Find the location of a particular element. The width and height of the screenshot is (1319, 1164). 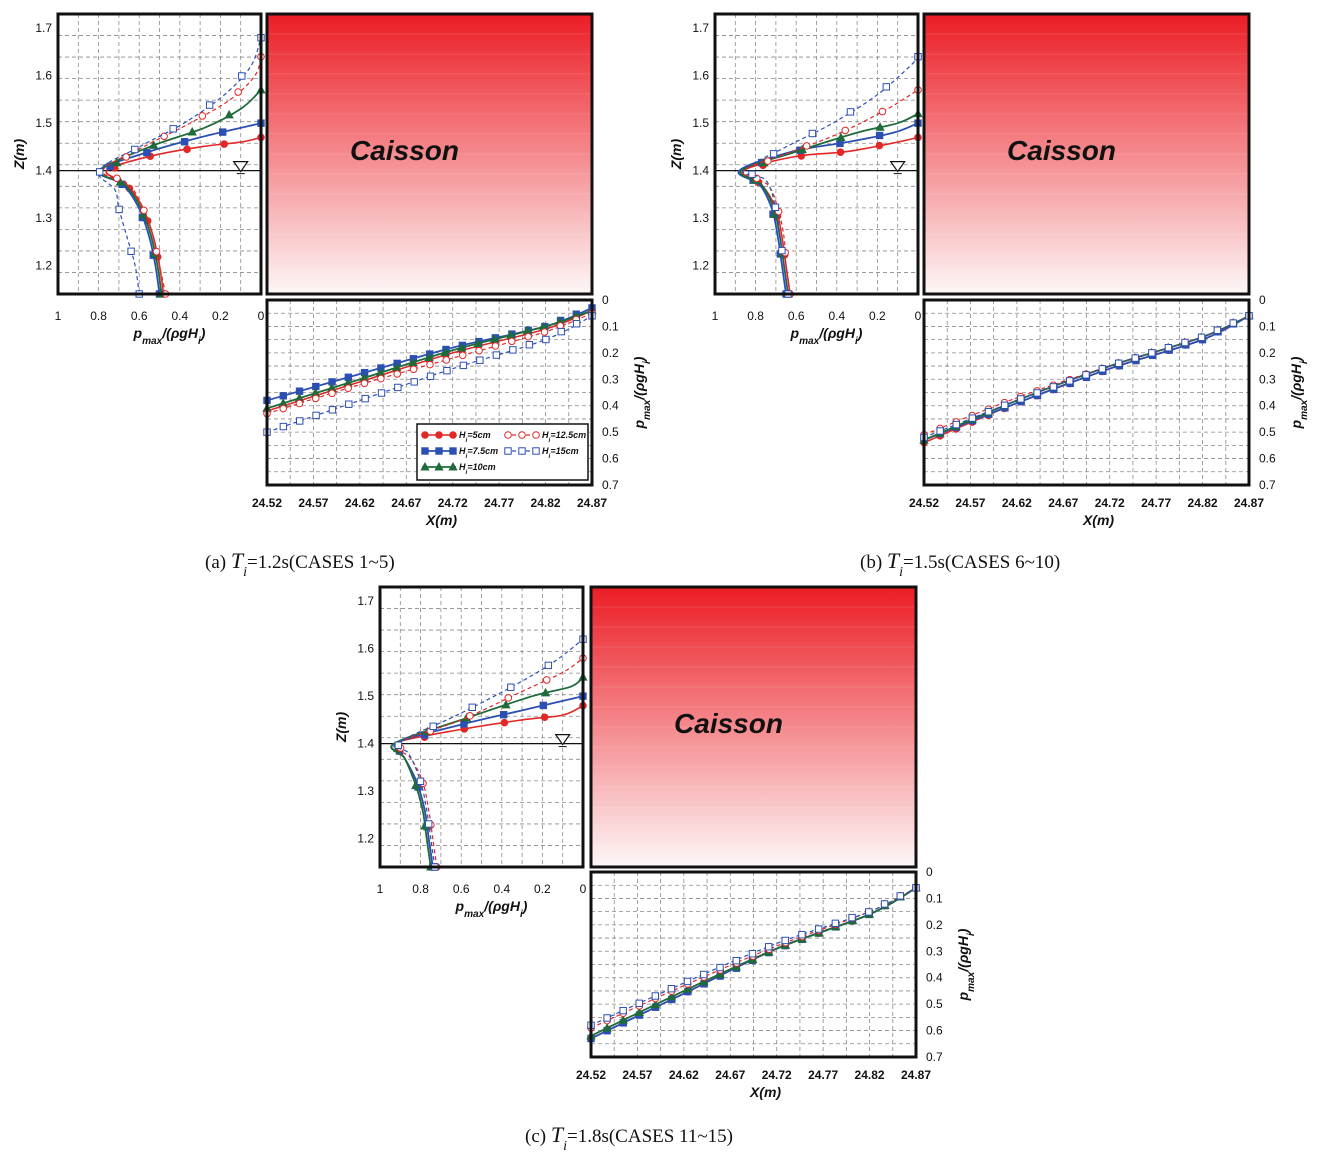

swl-triangle is located at coordinates (897, 167).